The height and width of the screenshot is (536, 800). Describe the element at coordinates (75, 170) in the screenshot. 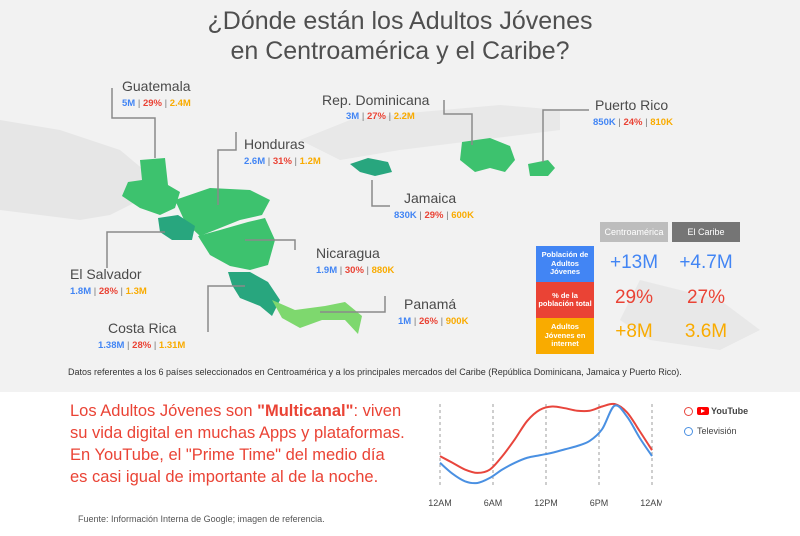

I see `mexico-shape` at that location.